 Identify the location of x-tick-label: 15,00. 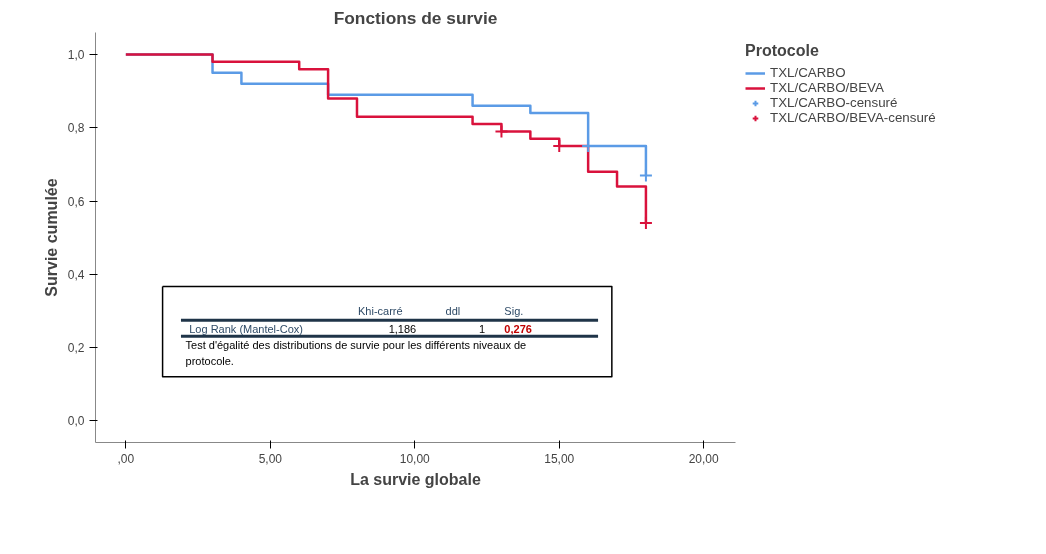
(559, 458).